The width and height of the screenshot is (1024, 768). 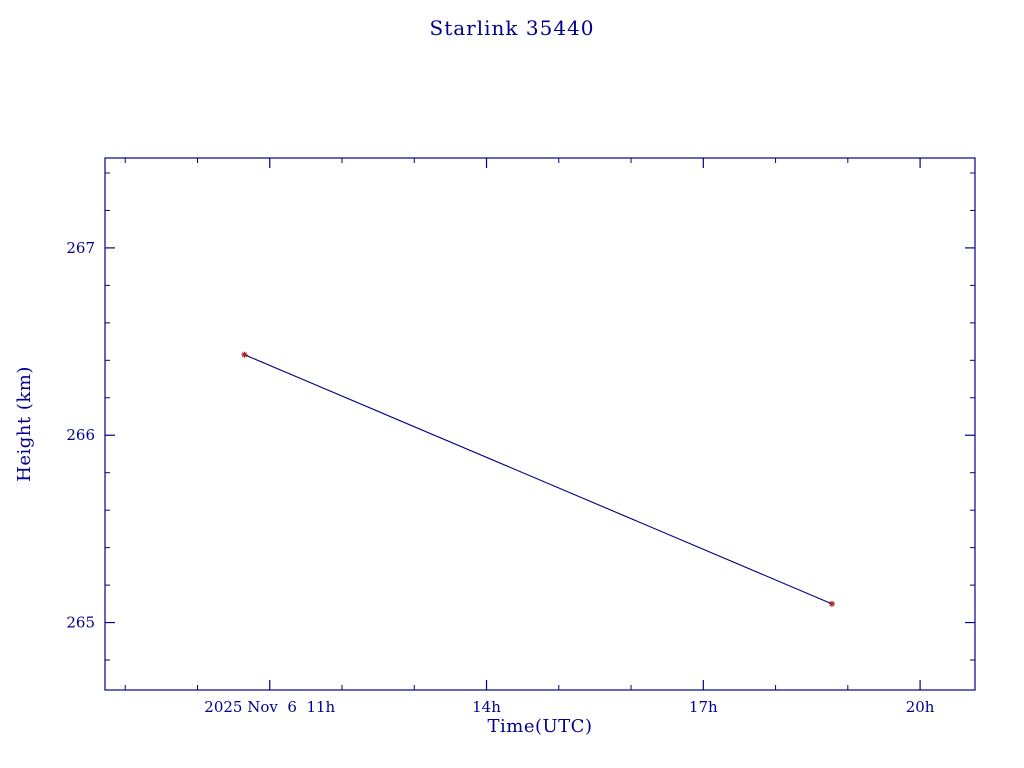 What do you see at coordinates (80, 435) in the screenshot?
I see `svg-text: 266` at bounding box center [80, 435].